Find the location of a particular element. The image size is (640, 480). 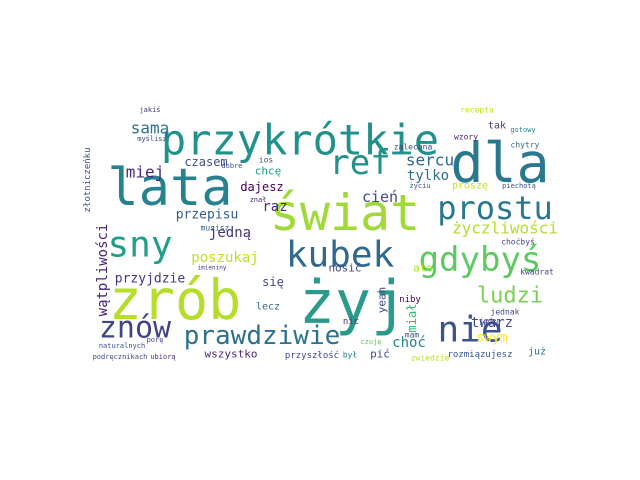

word: jedną is located at coordinates (230, 233).